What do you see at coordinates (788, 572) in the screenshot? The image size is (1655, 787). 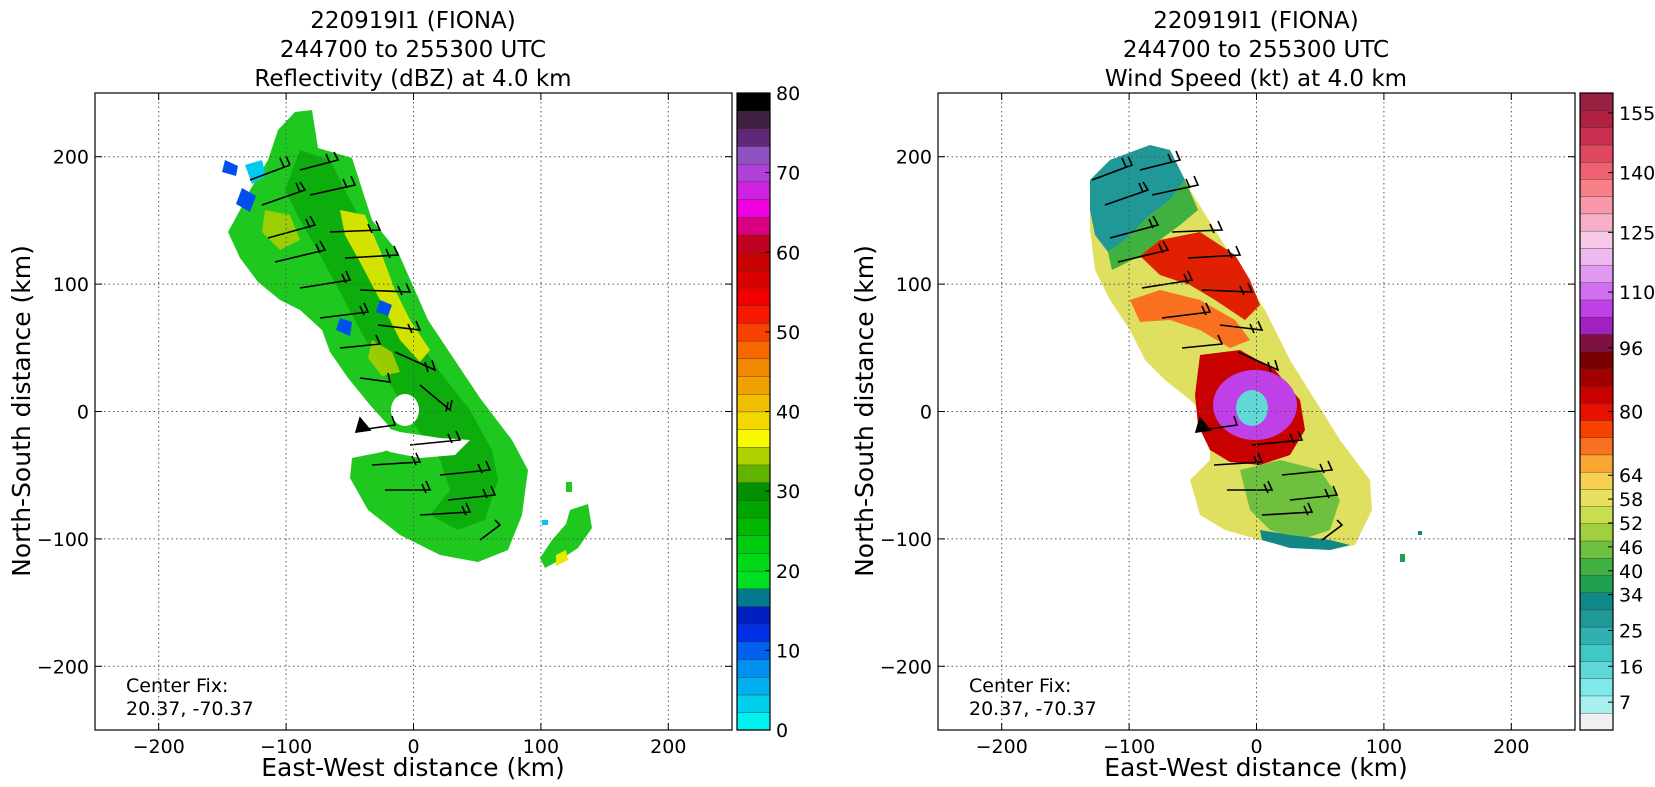 I see `colorbar-tick-label: 20` at bounding box center [788, 572].